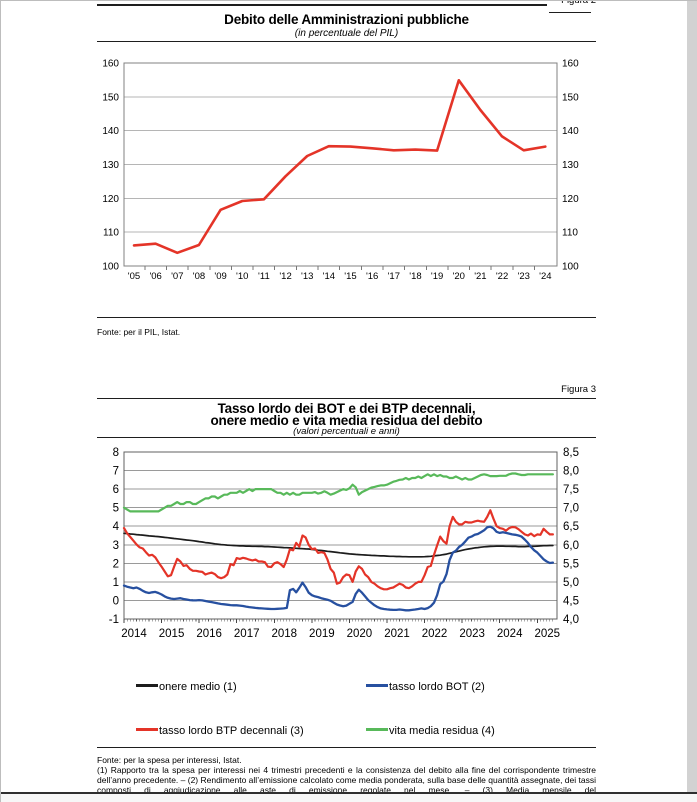 This screenshot has height=802, width=697. What do you see at coordinates (578, 3) in the screenshot?
I see `figura2-label: Figura 2` at bounding box center [578, 3].